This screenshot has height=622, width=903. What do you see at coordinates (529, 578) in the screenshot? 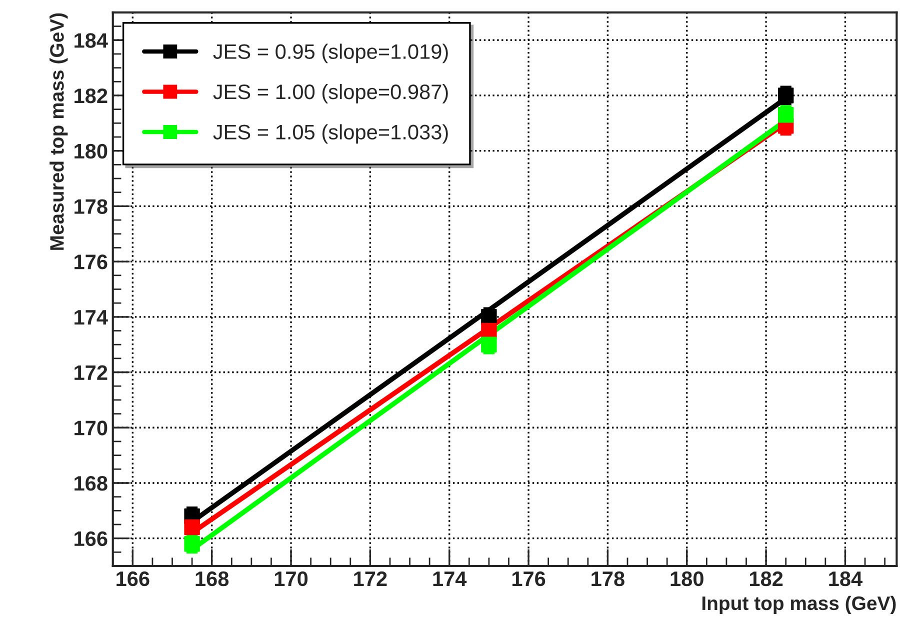
I see `x-tick-label: 176` at bounding box center [529, 578].